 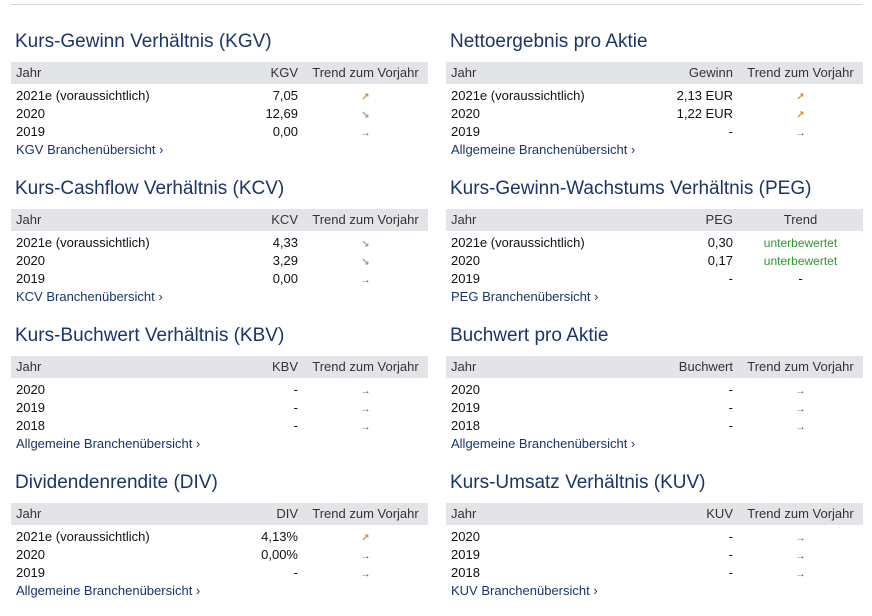 I want to click on row-value: 4,13%, so click(x=279, y=536).